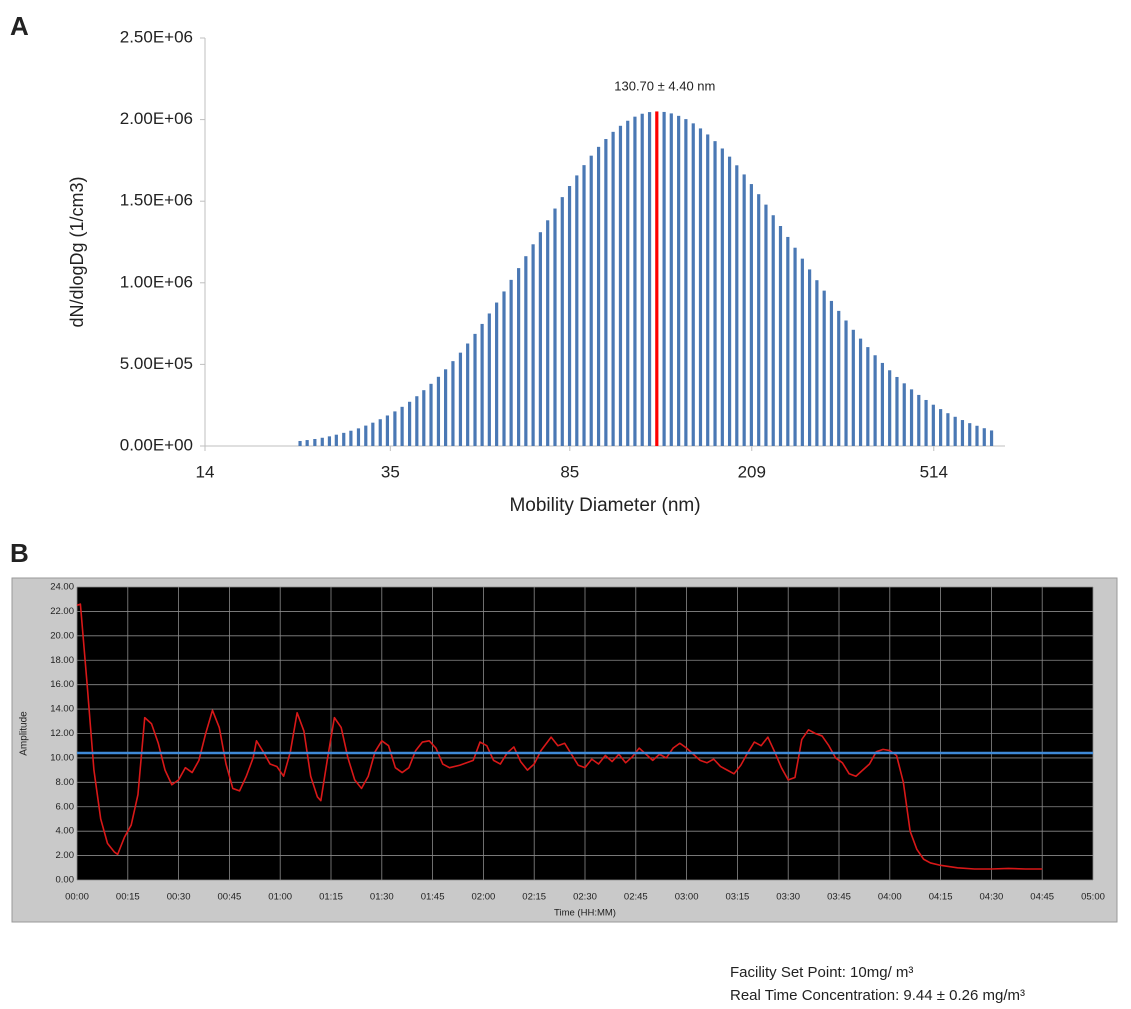  What do you see at coordinates (382, 897) in the screenshot?
I see `x-tick-label: 01:30` at bounding box center [382, 897].